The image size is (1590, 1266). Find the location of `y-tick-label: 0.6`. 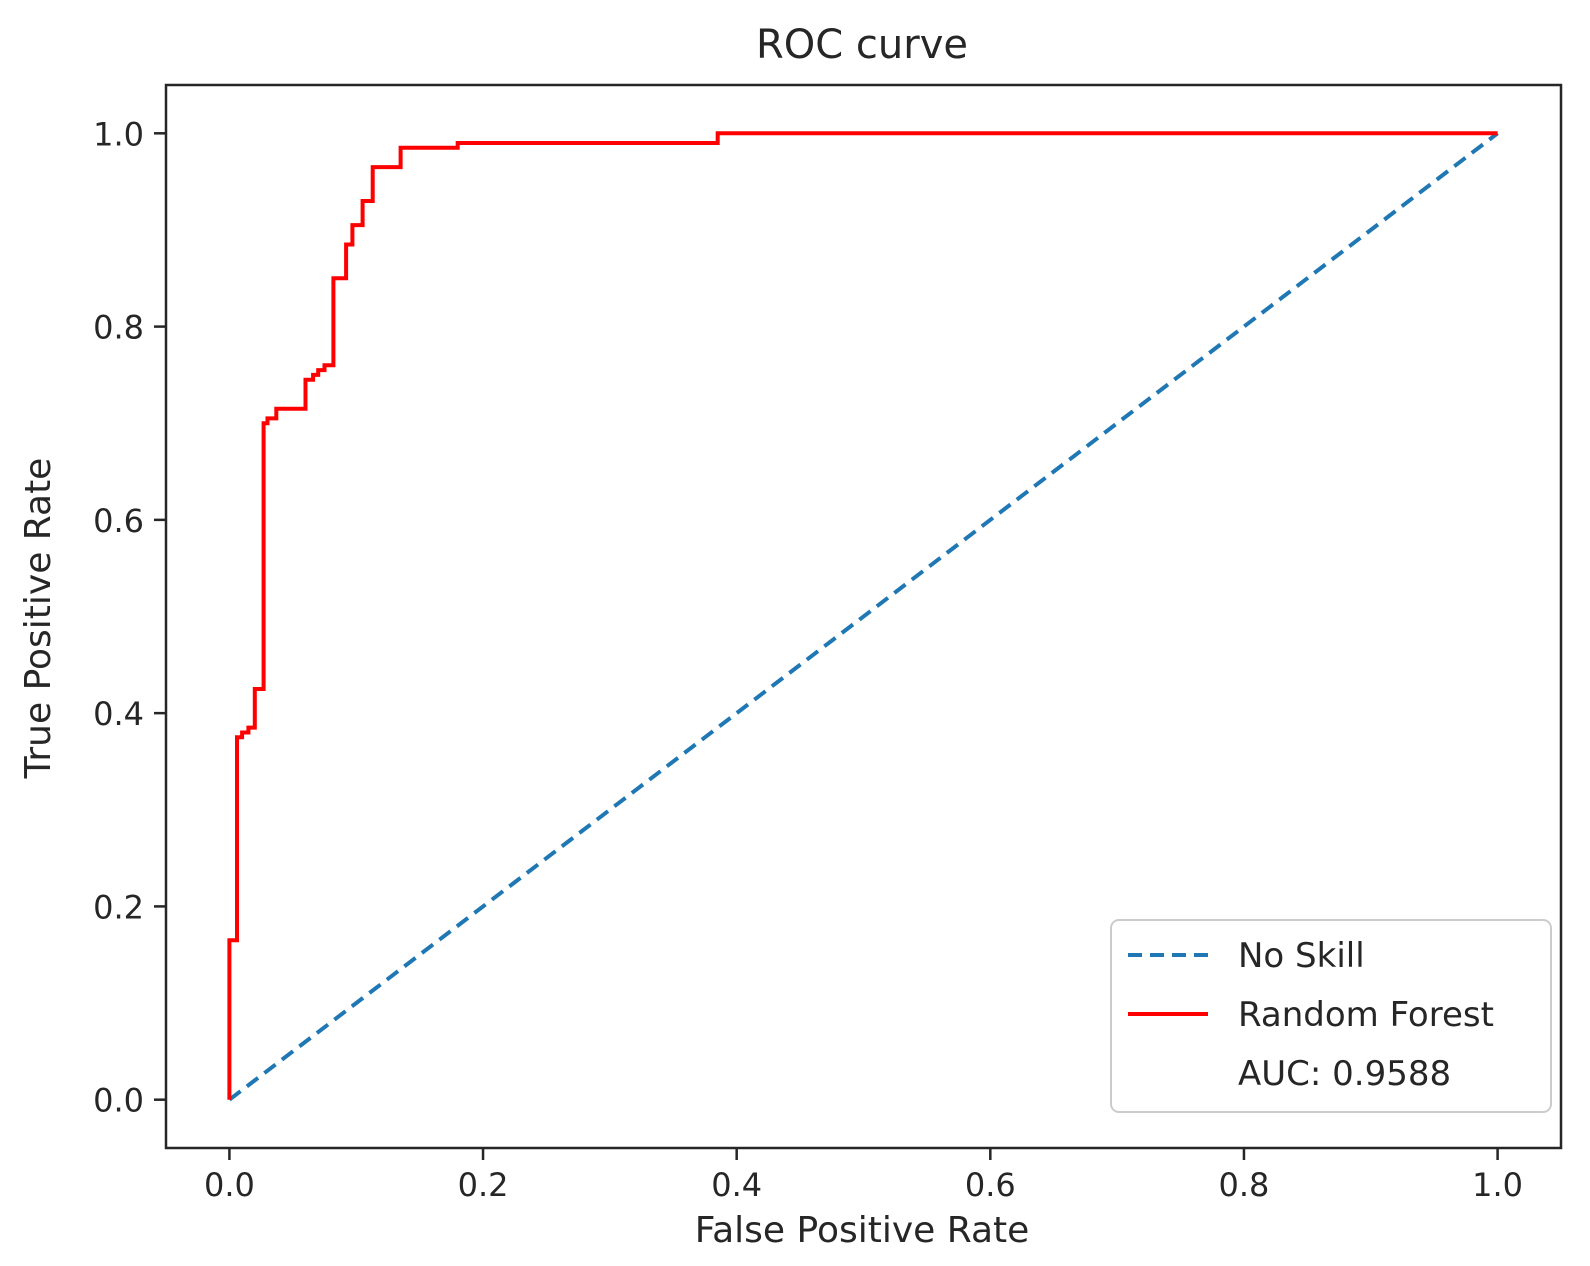

y-tick-label: 0.6 is located at coordinates (118, 521).